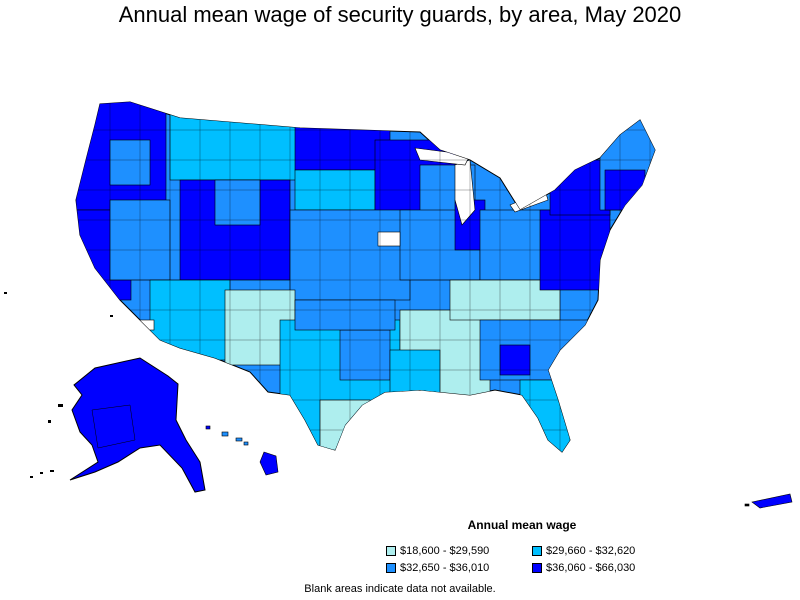  What do you see at coordinates (113, 426) in the screenshot?
I see `alaska-west-area` at bounding box center [113, 426].